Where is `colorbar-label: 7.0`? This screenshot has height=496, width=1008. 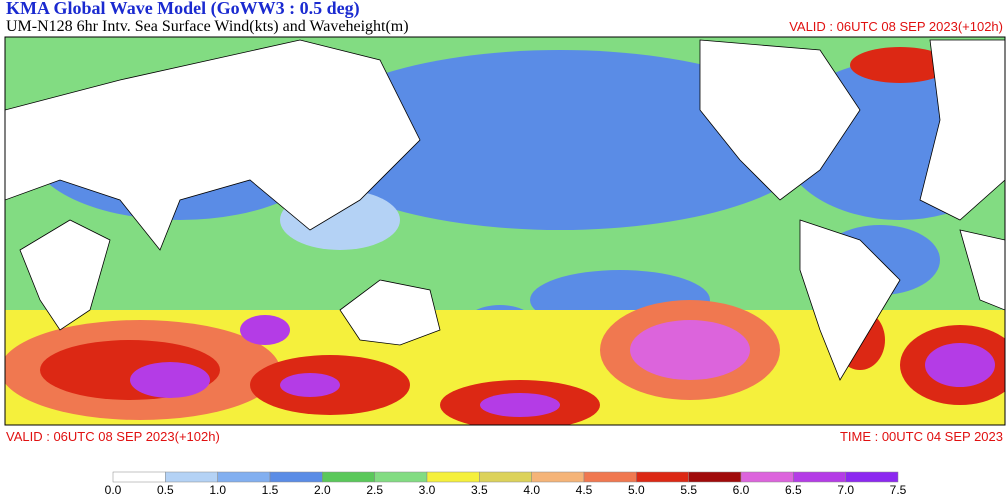
colorbar-label: 7.0 is located at coordinates (845, 489).